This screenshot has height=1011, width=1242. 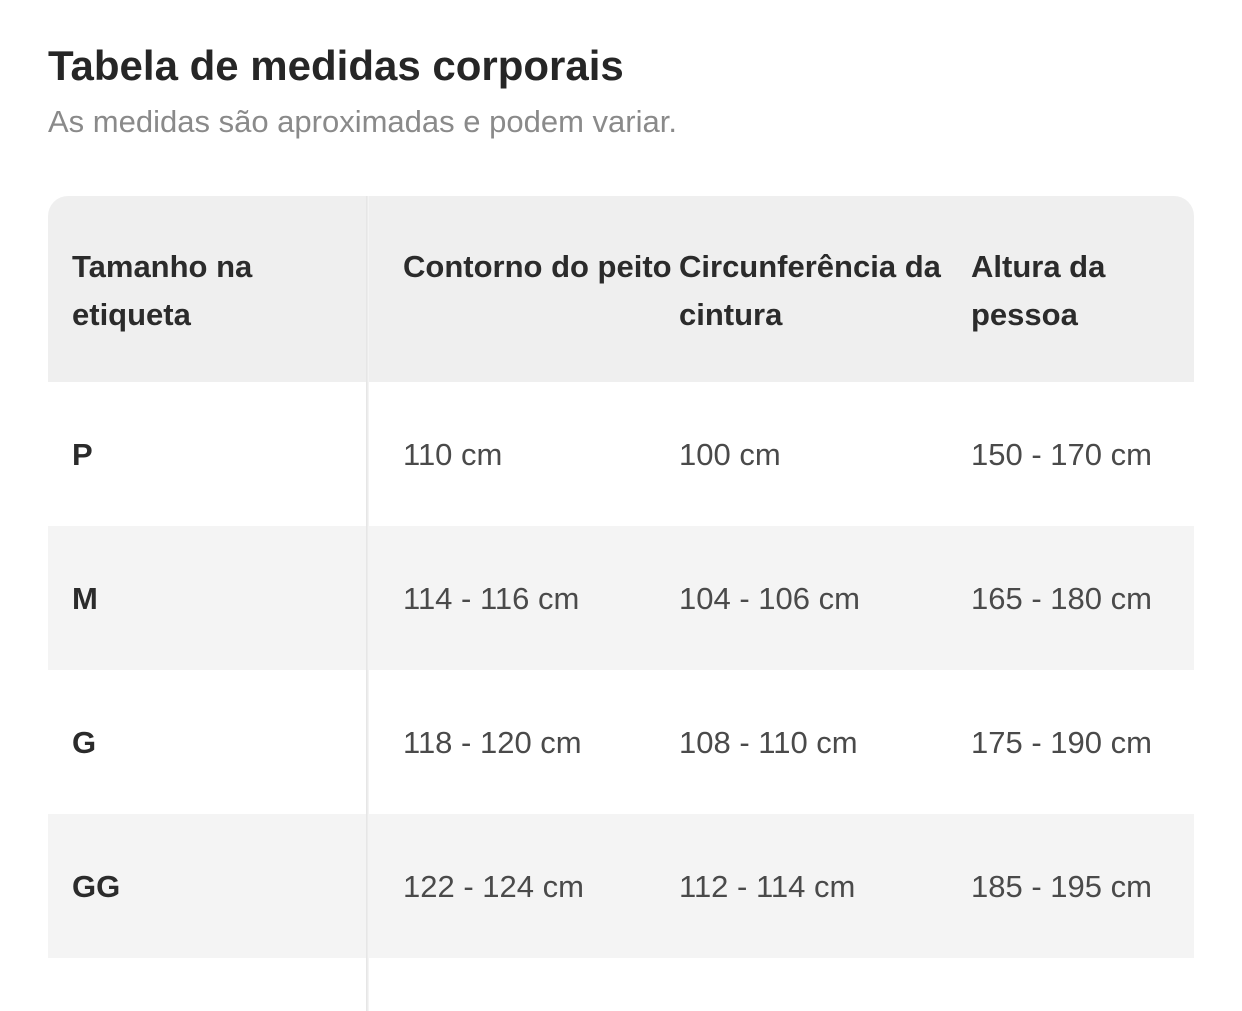 I want to click on sticky-column-divider, so click(x=367, y=603).